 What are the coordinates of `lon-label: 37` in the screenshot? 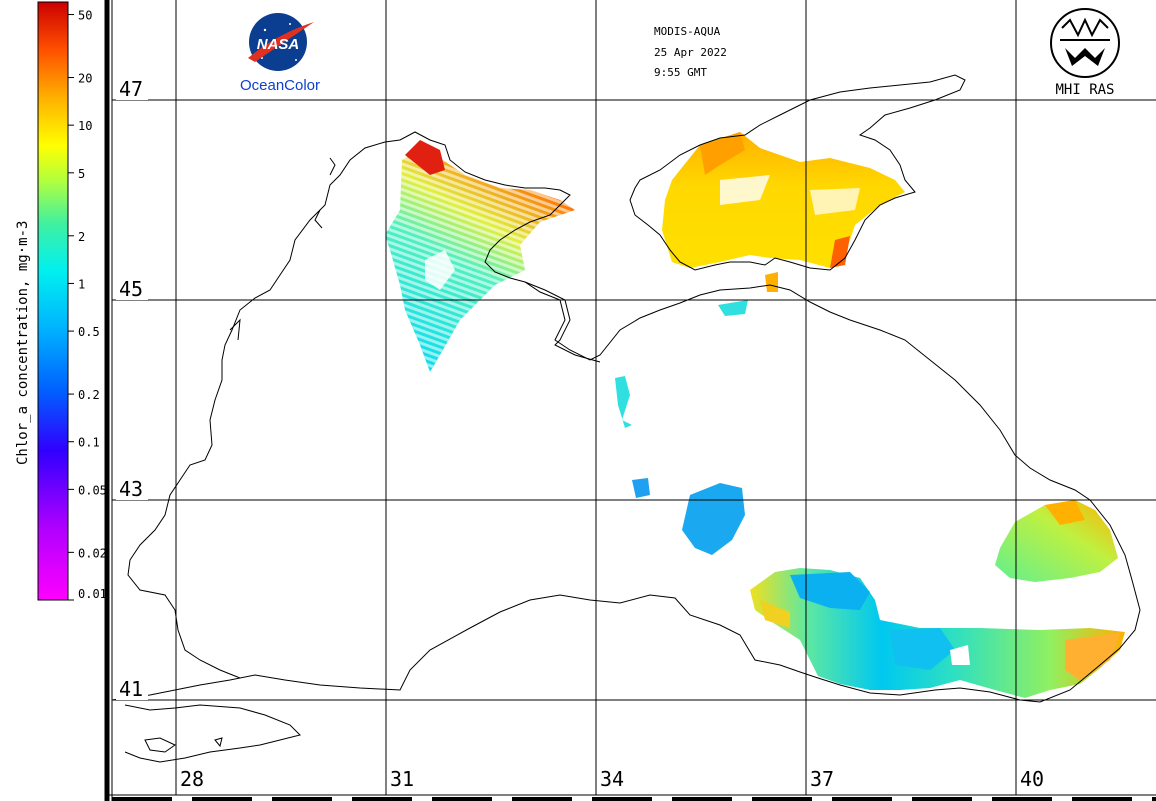 It's located at (822, 779).